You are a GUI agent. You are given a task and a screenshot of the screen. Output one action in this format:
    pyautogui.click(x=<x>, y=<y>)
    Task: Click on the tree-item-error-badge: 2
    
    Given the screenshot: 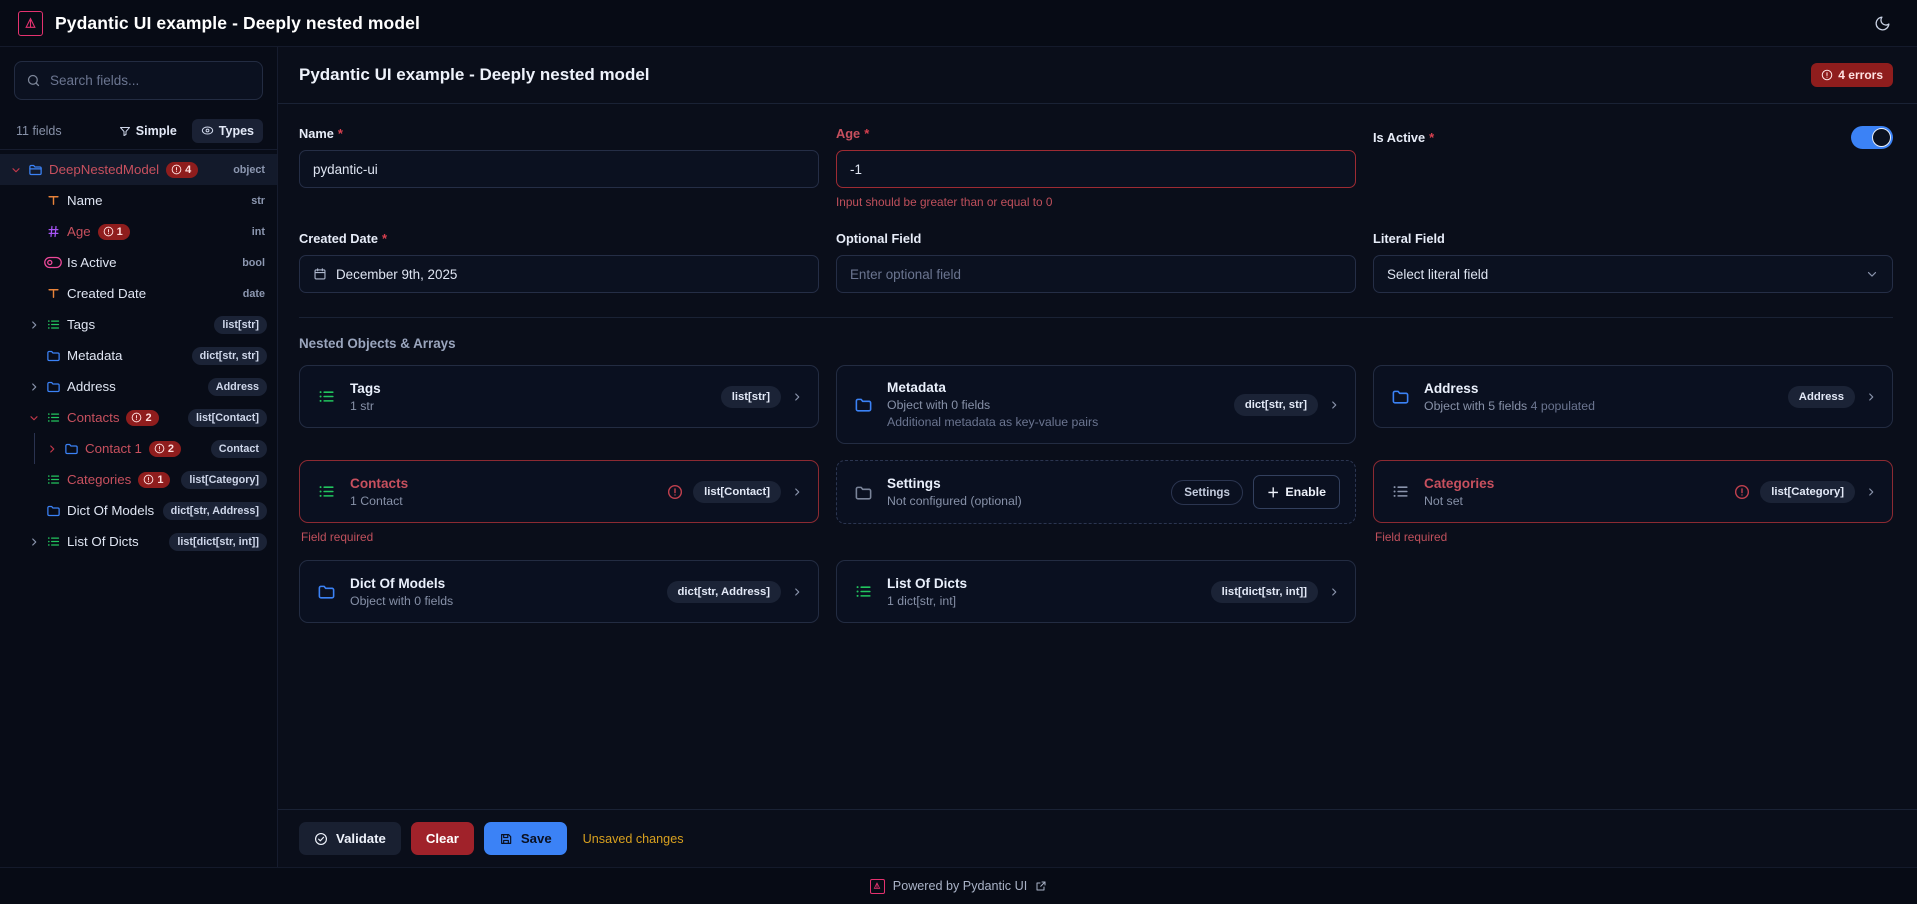 What is the action you would take?
    pyautogui.click(x=165, y=448)
    